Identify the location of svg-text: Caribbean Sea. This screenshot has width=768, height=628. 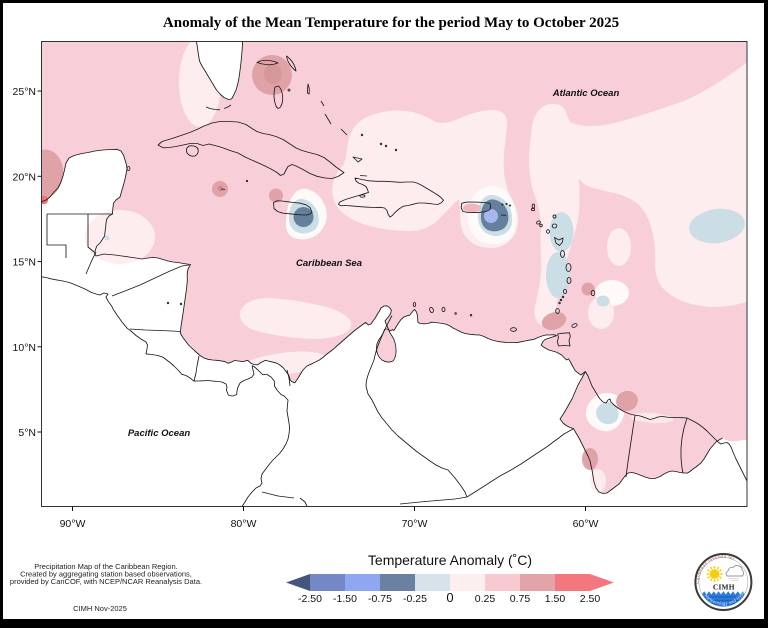
(329, 263).